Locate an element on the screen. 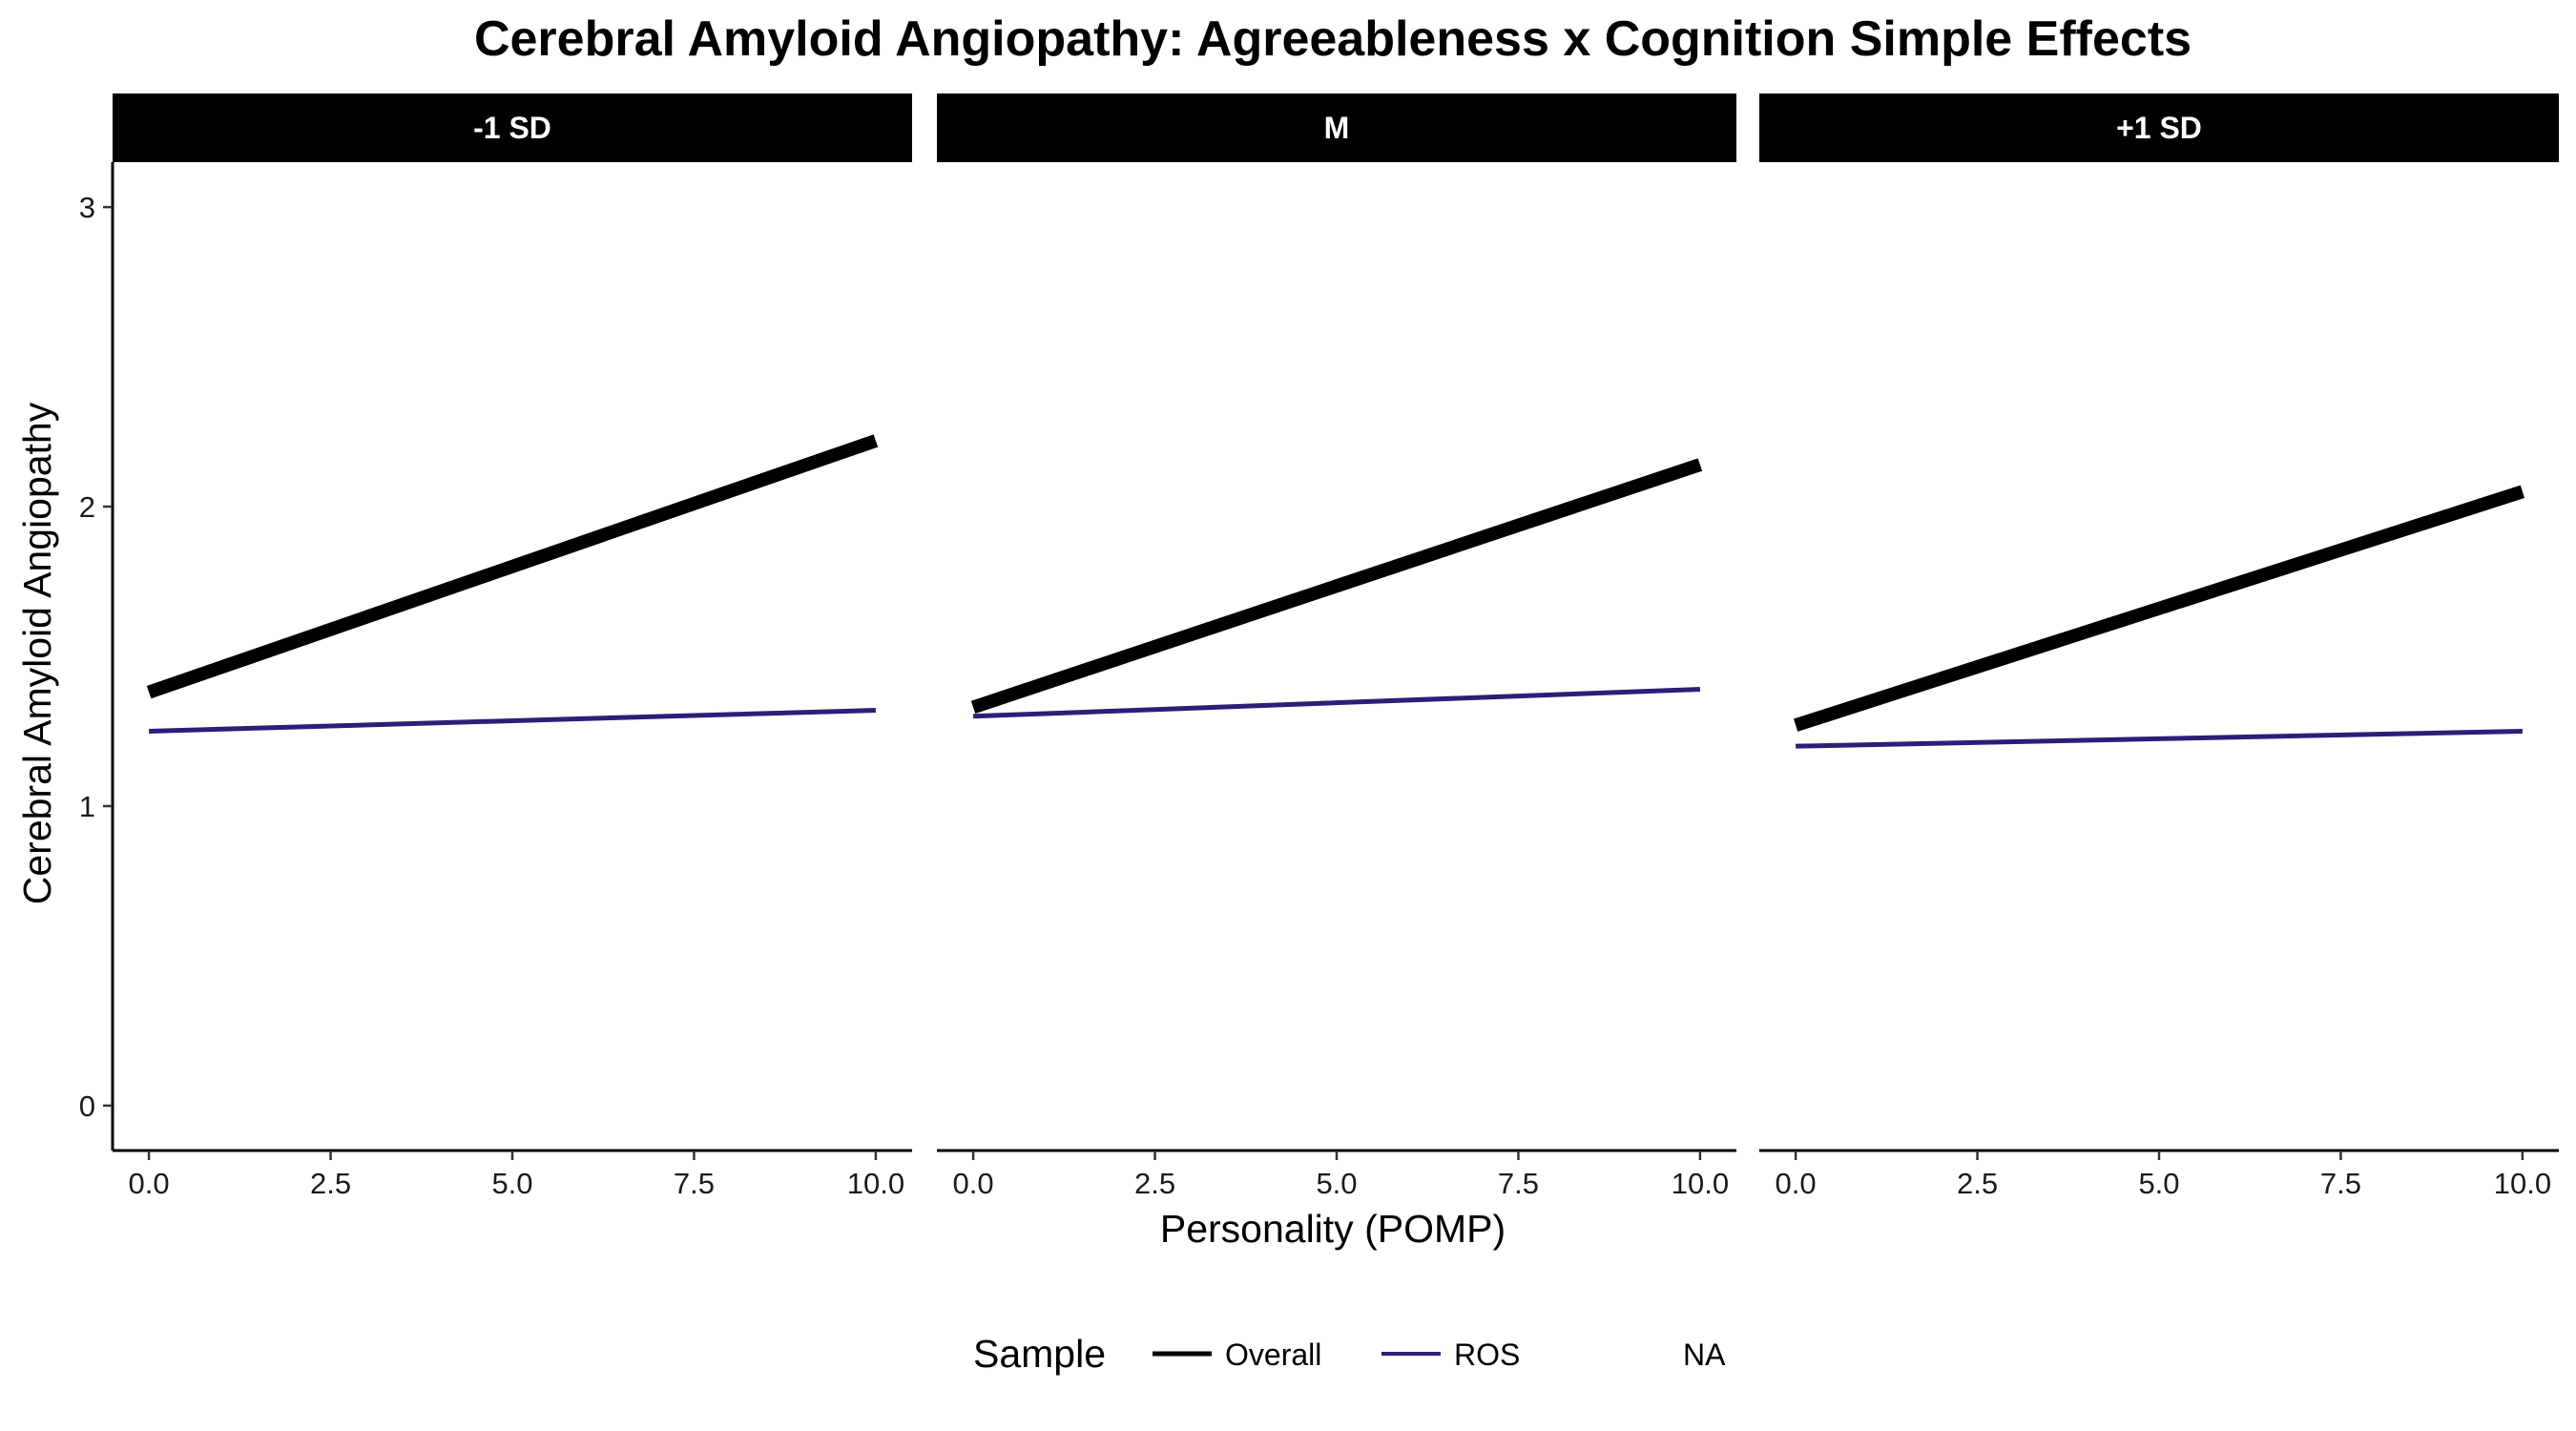  y-tick-label-1: 1 is located at coordinates (87, 807).